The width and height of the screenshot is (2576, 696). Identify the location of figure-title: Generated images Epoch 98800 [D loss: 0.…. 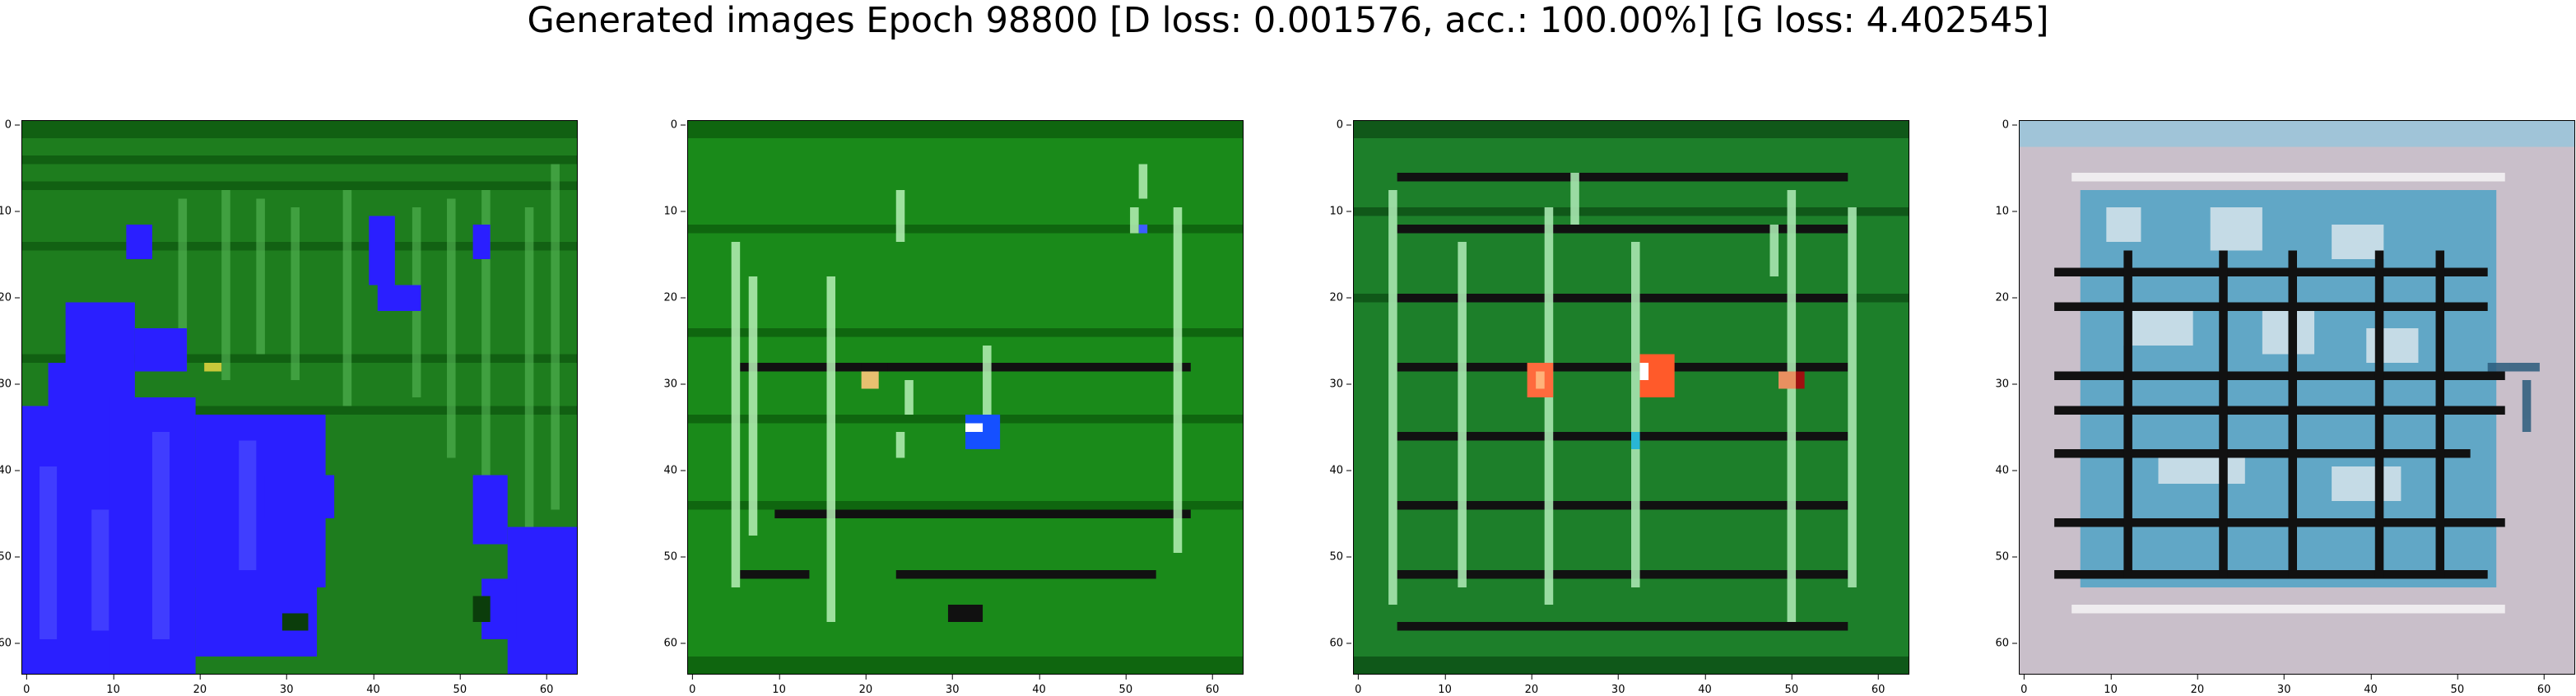
(1288, 20).